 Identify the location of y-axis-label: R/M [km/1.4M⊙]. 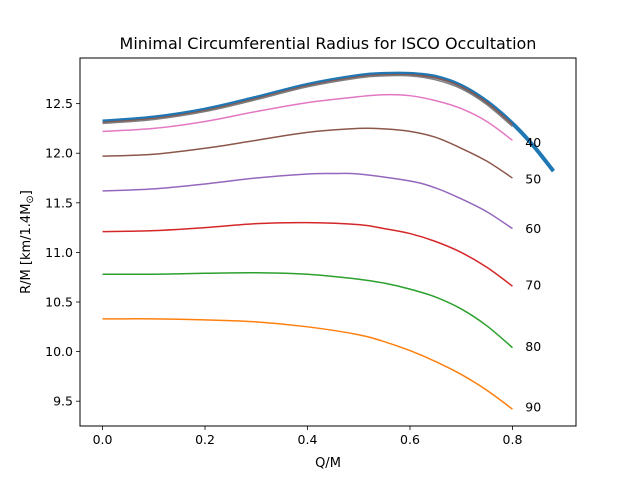
(27, 242).